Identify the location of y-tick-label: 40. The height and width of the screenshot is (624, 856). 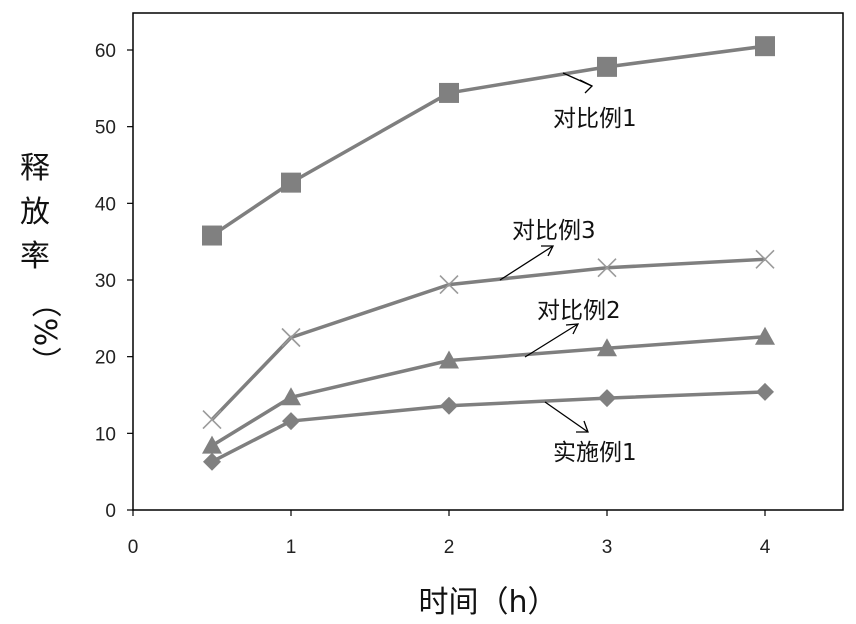
(105, 204).